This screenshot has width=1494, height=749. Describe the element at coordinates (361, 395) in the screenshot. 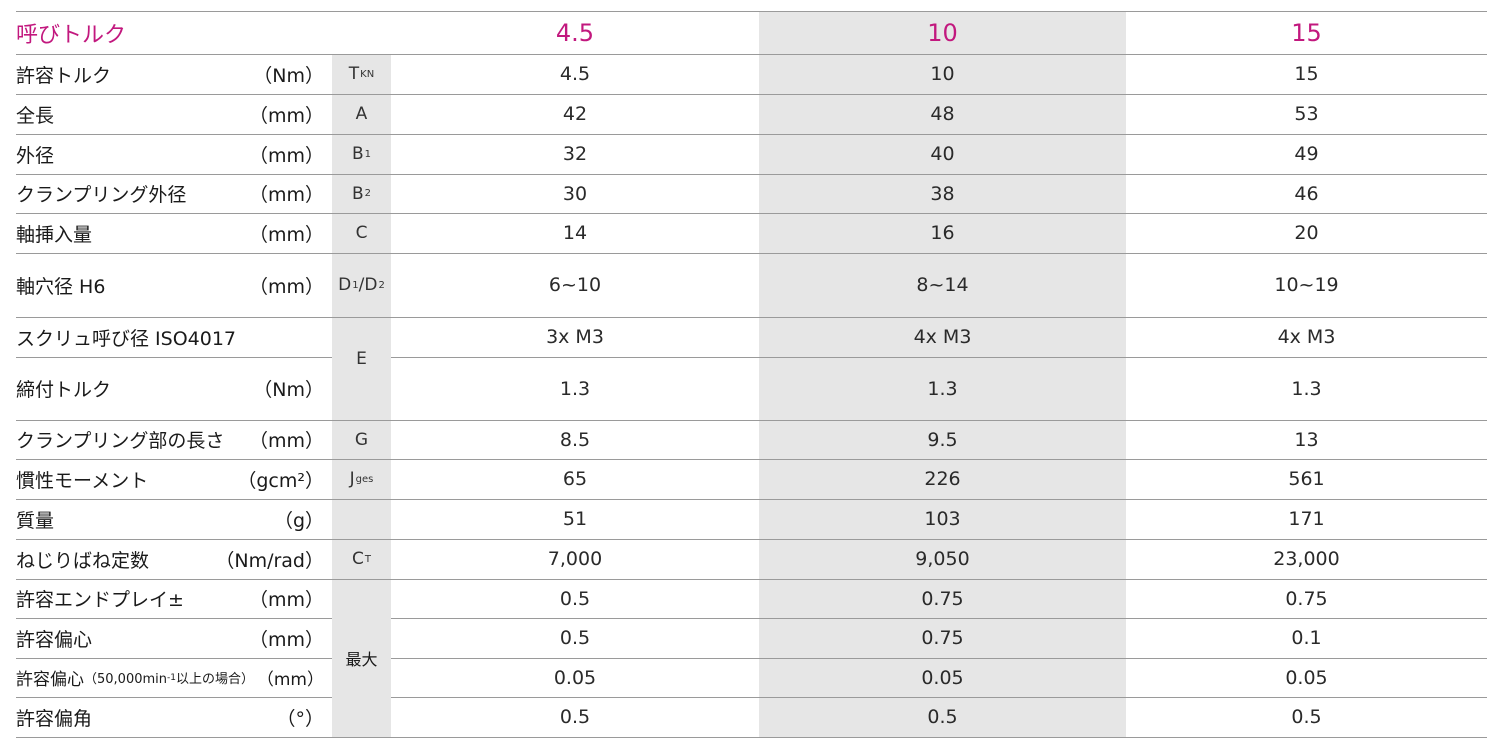

I see `symbol-column-shade` at that location.